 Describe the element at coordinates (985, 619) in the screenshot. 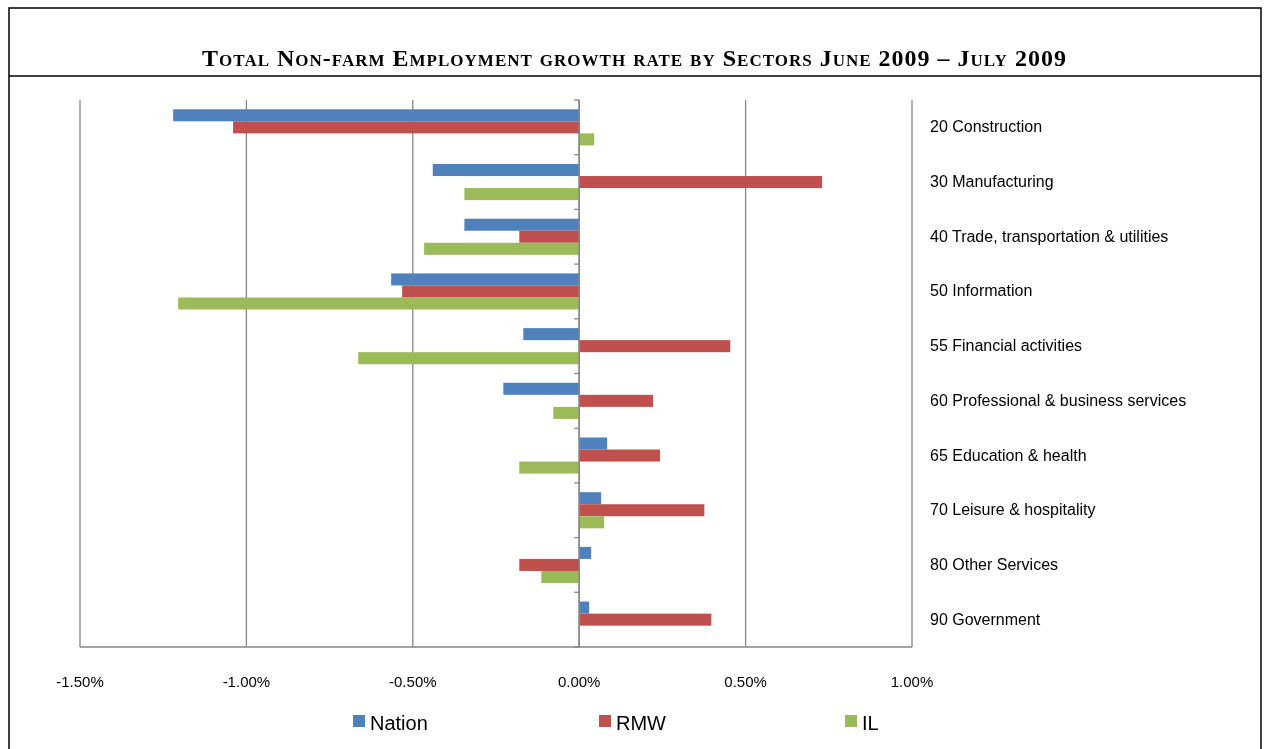

I see `y-tick-label: 90 Government` at that location.